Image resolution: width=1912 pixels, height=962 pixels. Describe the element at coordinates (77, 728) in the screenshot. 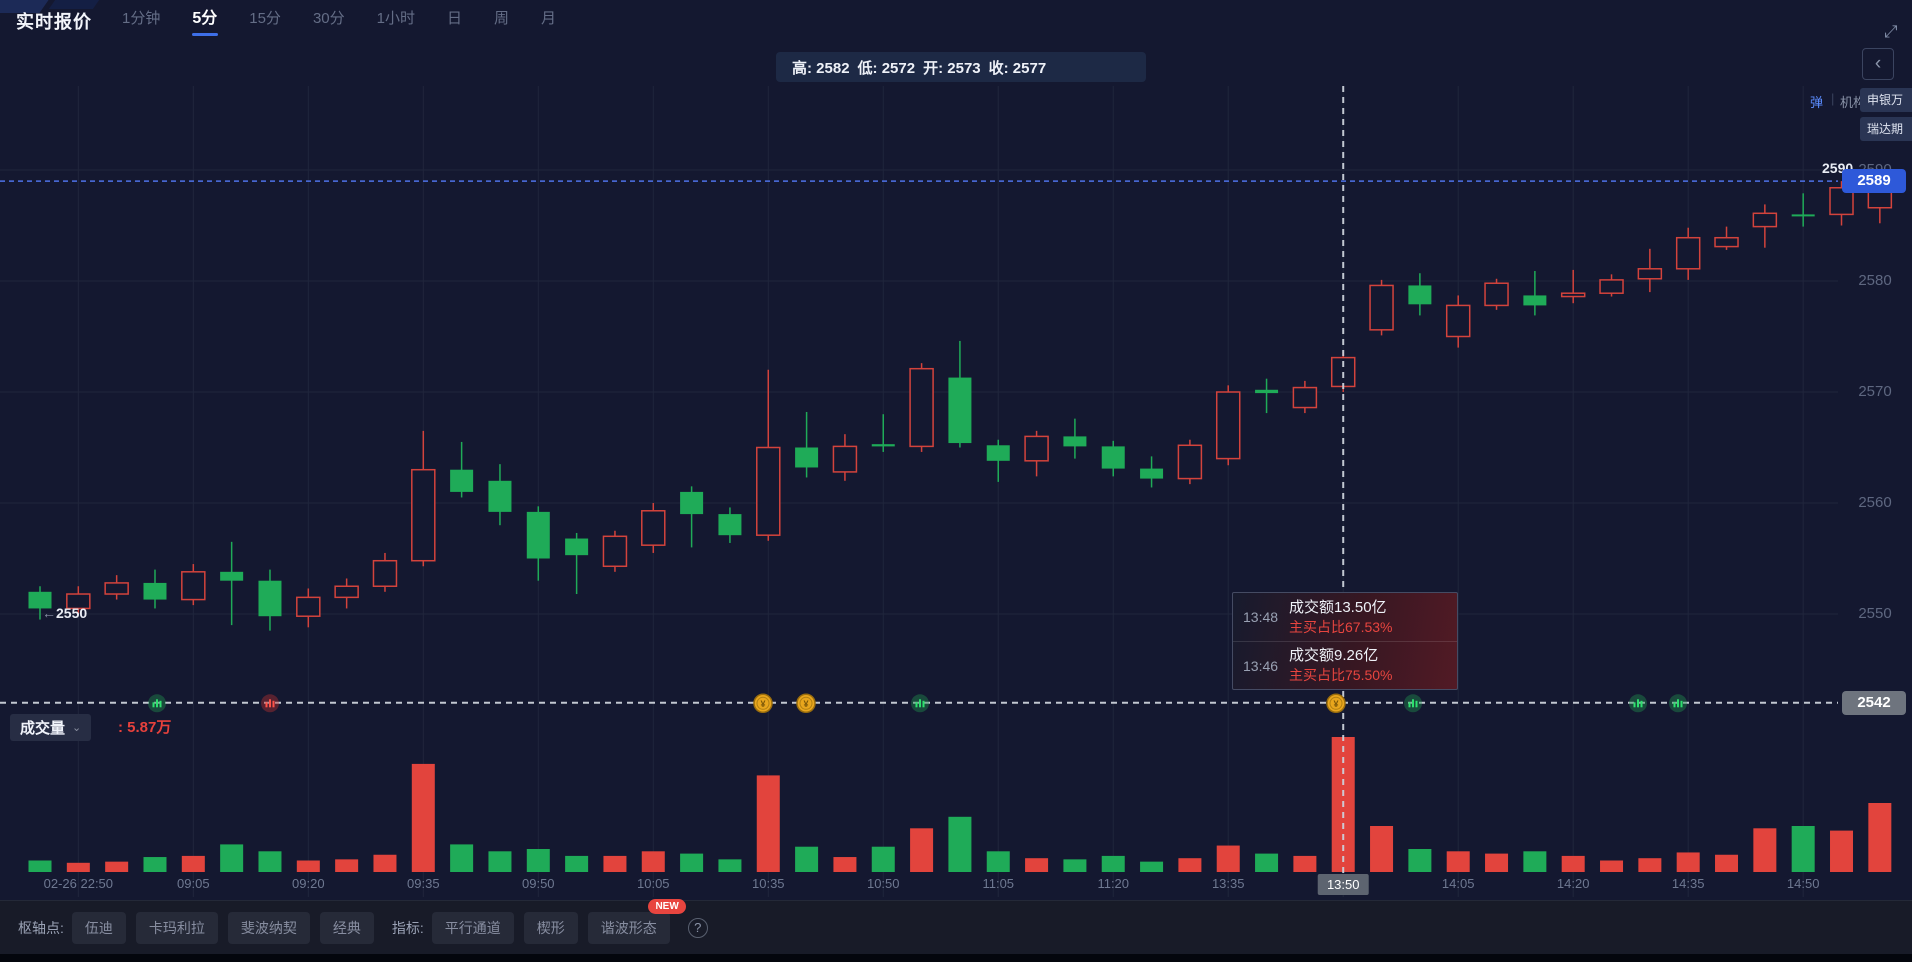

I see `chevron-down-icon: ⌄` at that location.